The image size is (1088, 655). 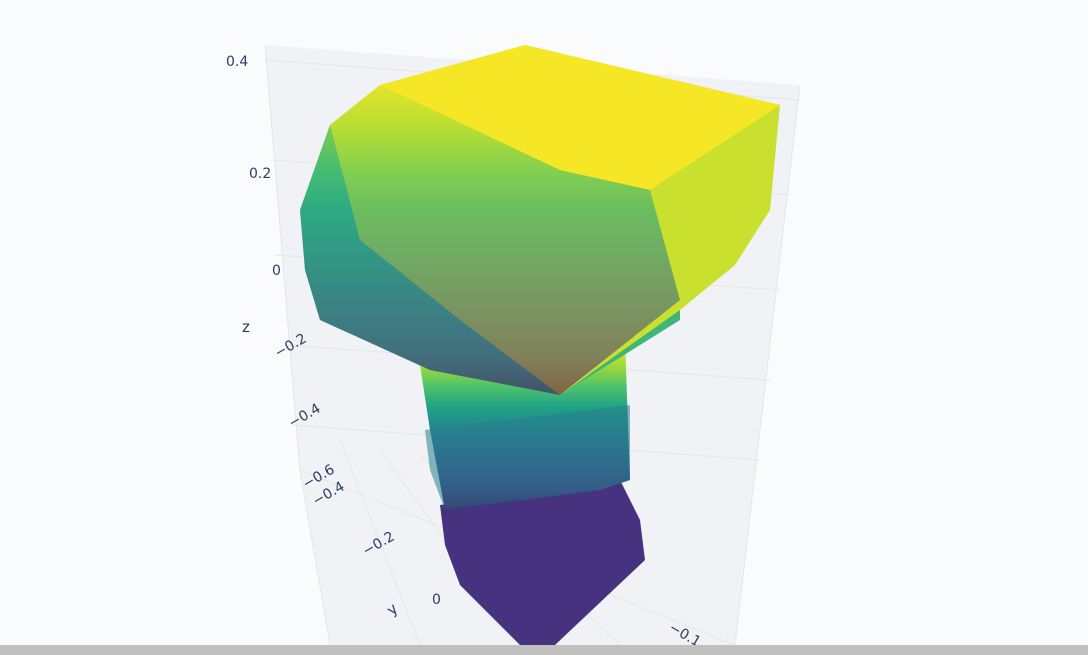 I want to click on base-block, so click(x=542, y=562).